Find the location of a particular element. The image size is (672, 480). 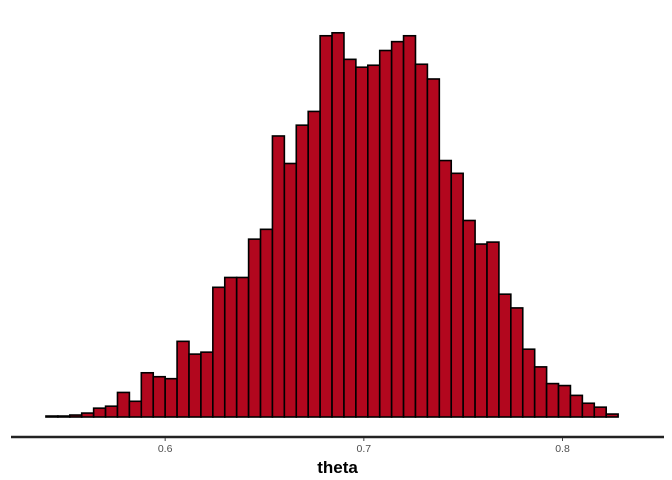

x-tick-label: 0.8 is located at coordinates (562, 449).